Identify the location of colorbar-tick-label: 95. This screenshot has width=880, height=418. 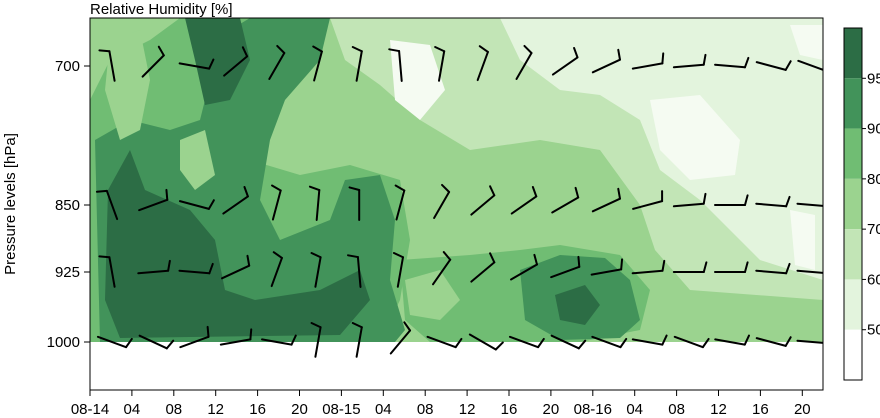
(873, 78).